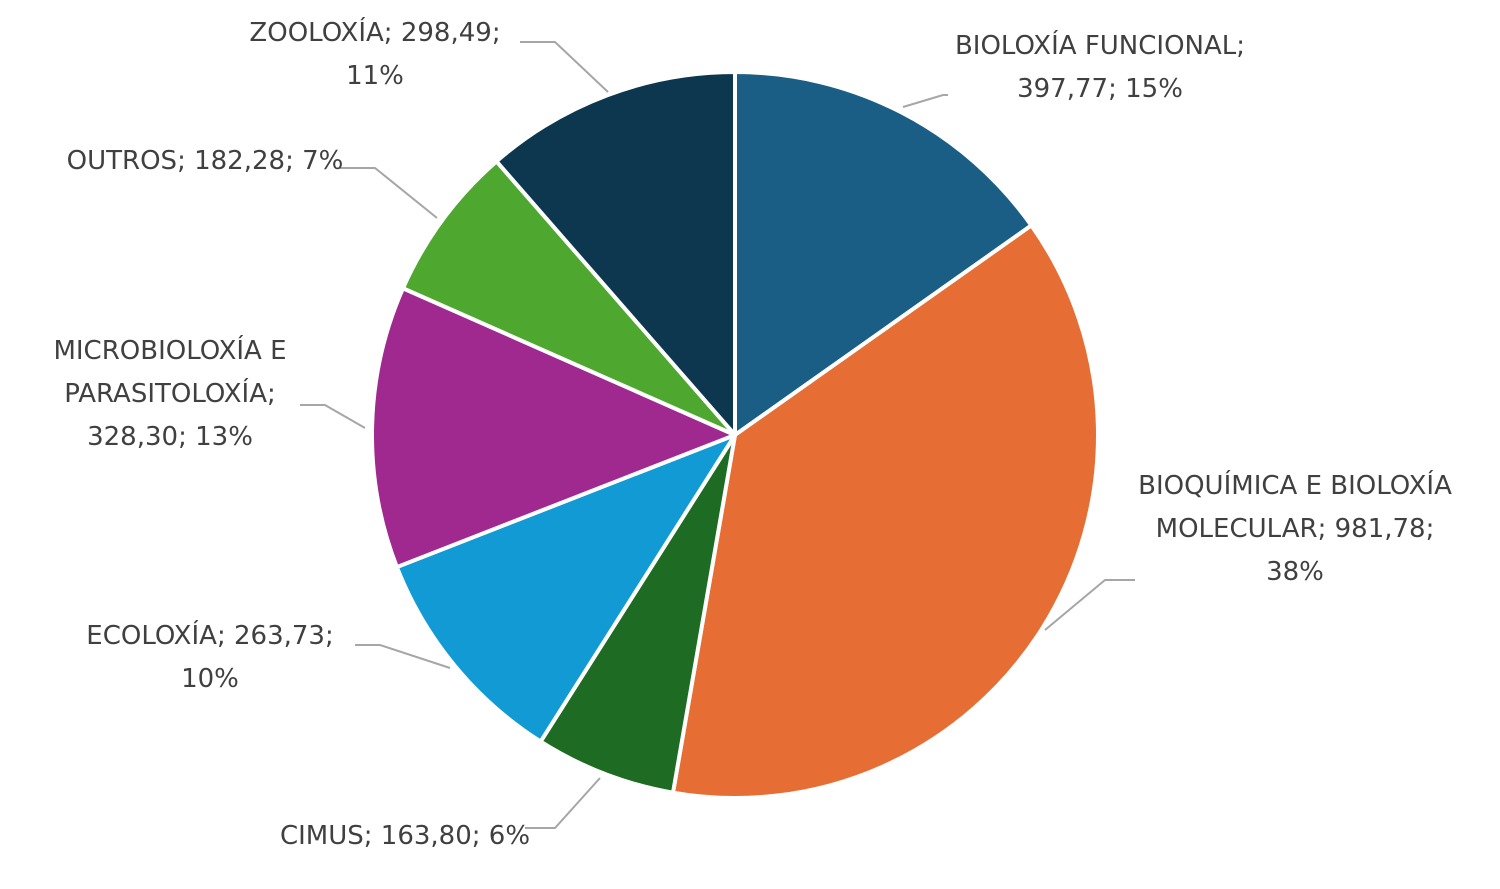  Describe the element at coordinates (509, 836) in the screenshot. I see `percent-label: 6%` at that location.